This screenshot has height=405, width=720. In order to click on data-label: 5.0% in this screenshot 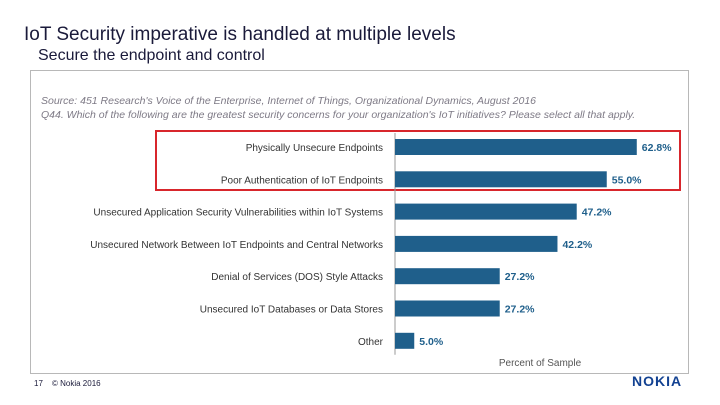, I will do `click(431, 342)`.